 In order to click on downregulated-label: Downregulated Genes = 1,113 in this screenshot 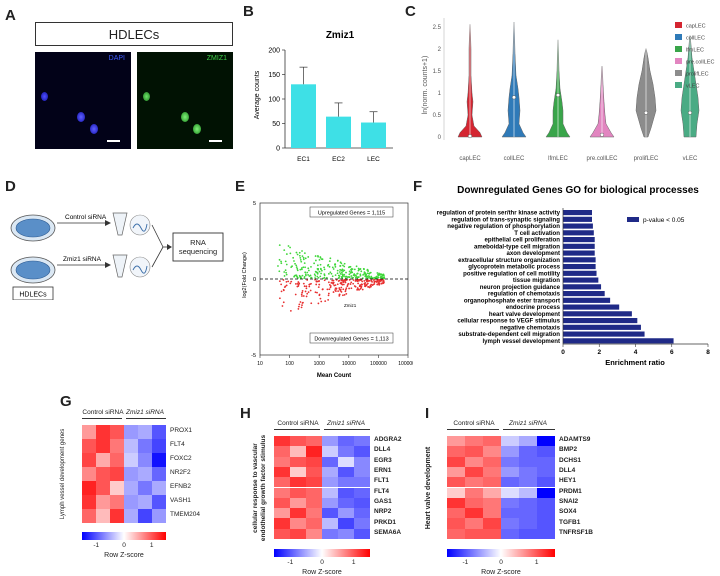, I will do `click(351, 340)`.